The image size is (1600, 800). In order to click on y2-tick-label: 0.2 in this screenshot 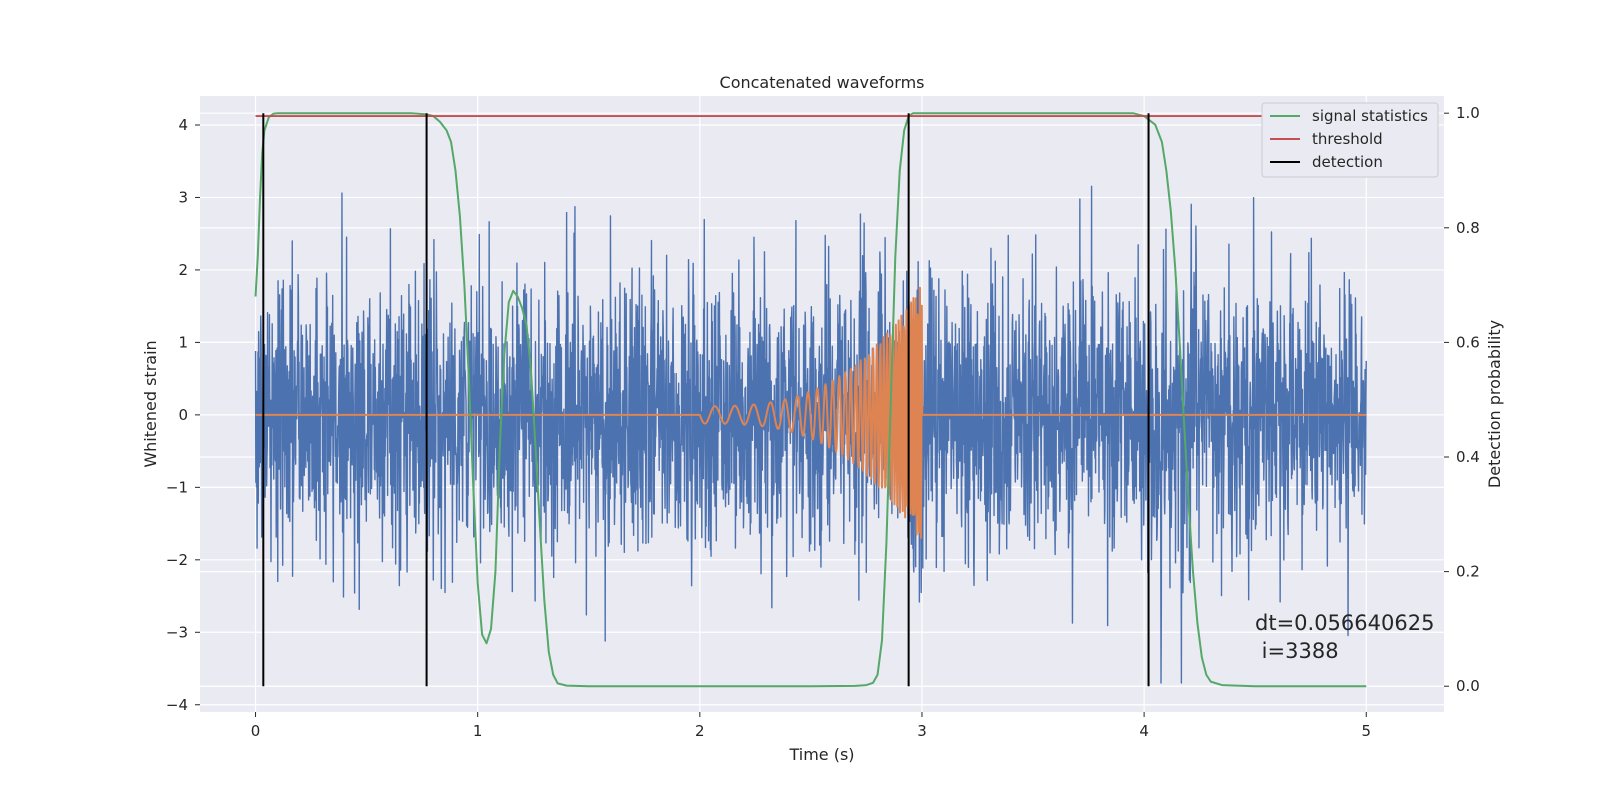, I will do `click(1468, 572)`.